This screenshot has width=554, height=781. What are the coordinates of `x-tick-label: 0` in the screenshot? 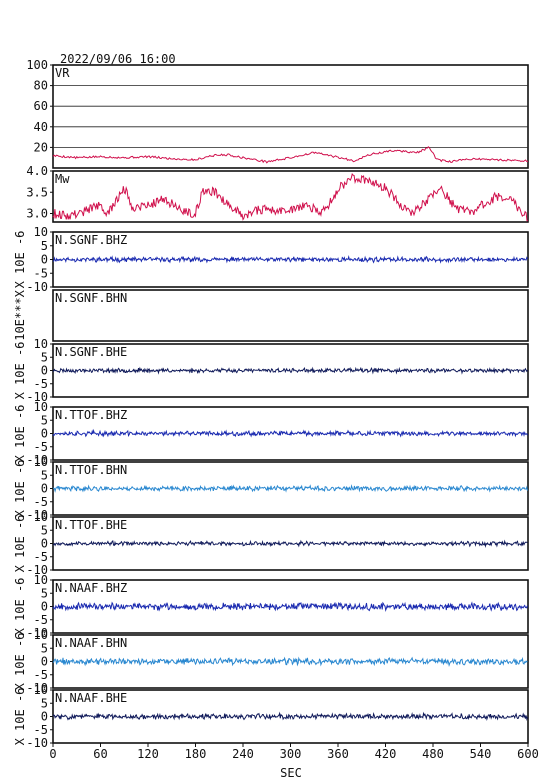 It's located at (52, 754).